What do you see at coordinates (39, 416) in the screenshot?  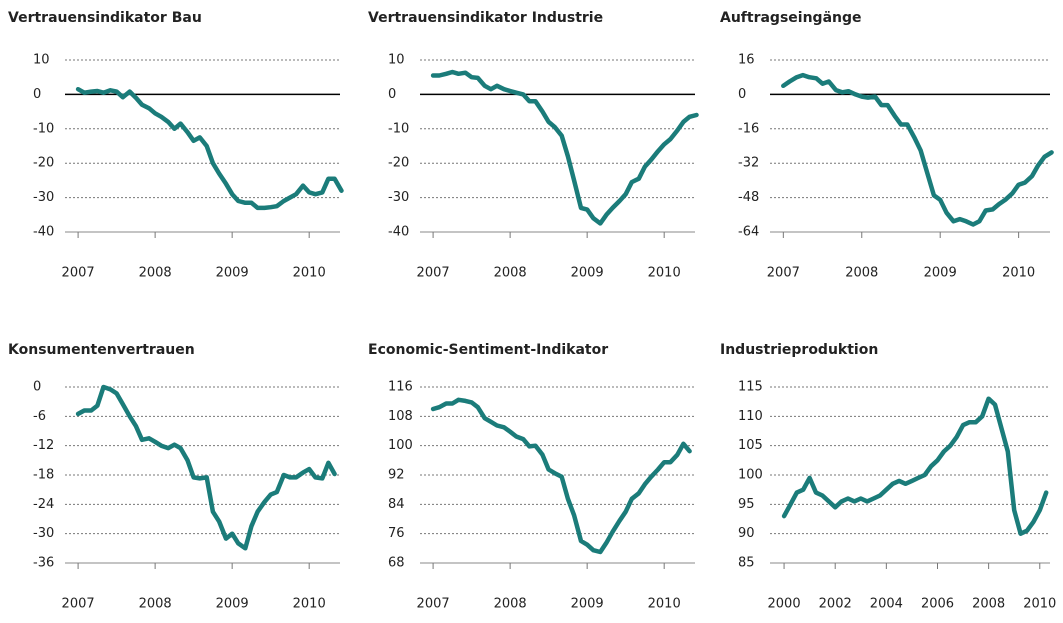 I see `y-tick-label: -6` at bounding box center [39, 416].